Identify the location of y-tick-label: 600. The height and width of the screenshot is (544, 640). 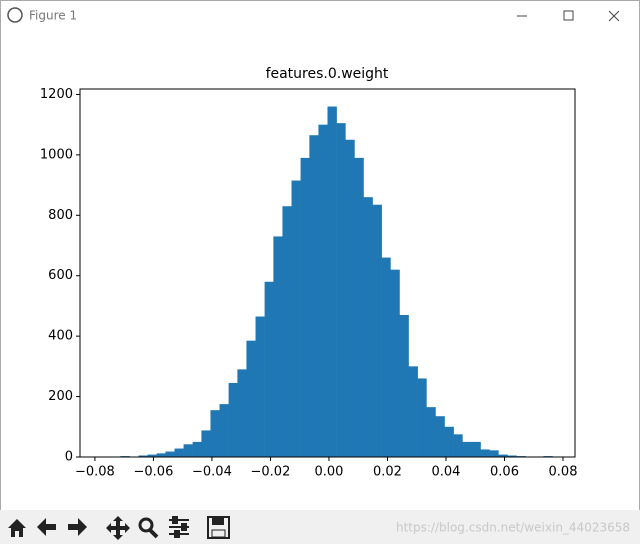
(60, 275).